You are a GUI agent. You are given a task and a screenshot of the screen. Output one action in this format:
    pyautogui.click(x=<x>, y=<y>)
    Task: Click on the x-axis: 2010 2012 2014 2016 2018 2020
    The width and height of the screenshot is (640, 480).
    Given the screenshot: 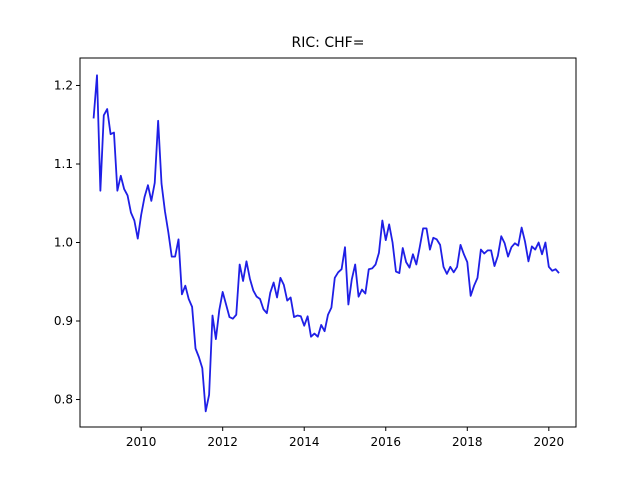 What is the action you would take?
    pyautogui.click(x=345, y=438)
    